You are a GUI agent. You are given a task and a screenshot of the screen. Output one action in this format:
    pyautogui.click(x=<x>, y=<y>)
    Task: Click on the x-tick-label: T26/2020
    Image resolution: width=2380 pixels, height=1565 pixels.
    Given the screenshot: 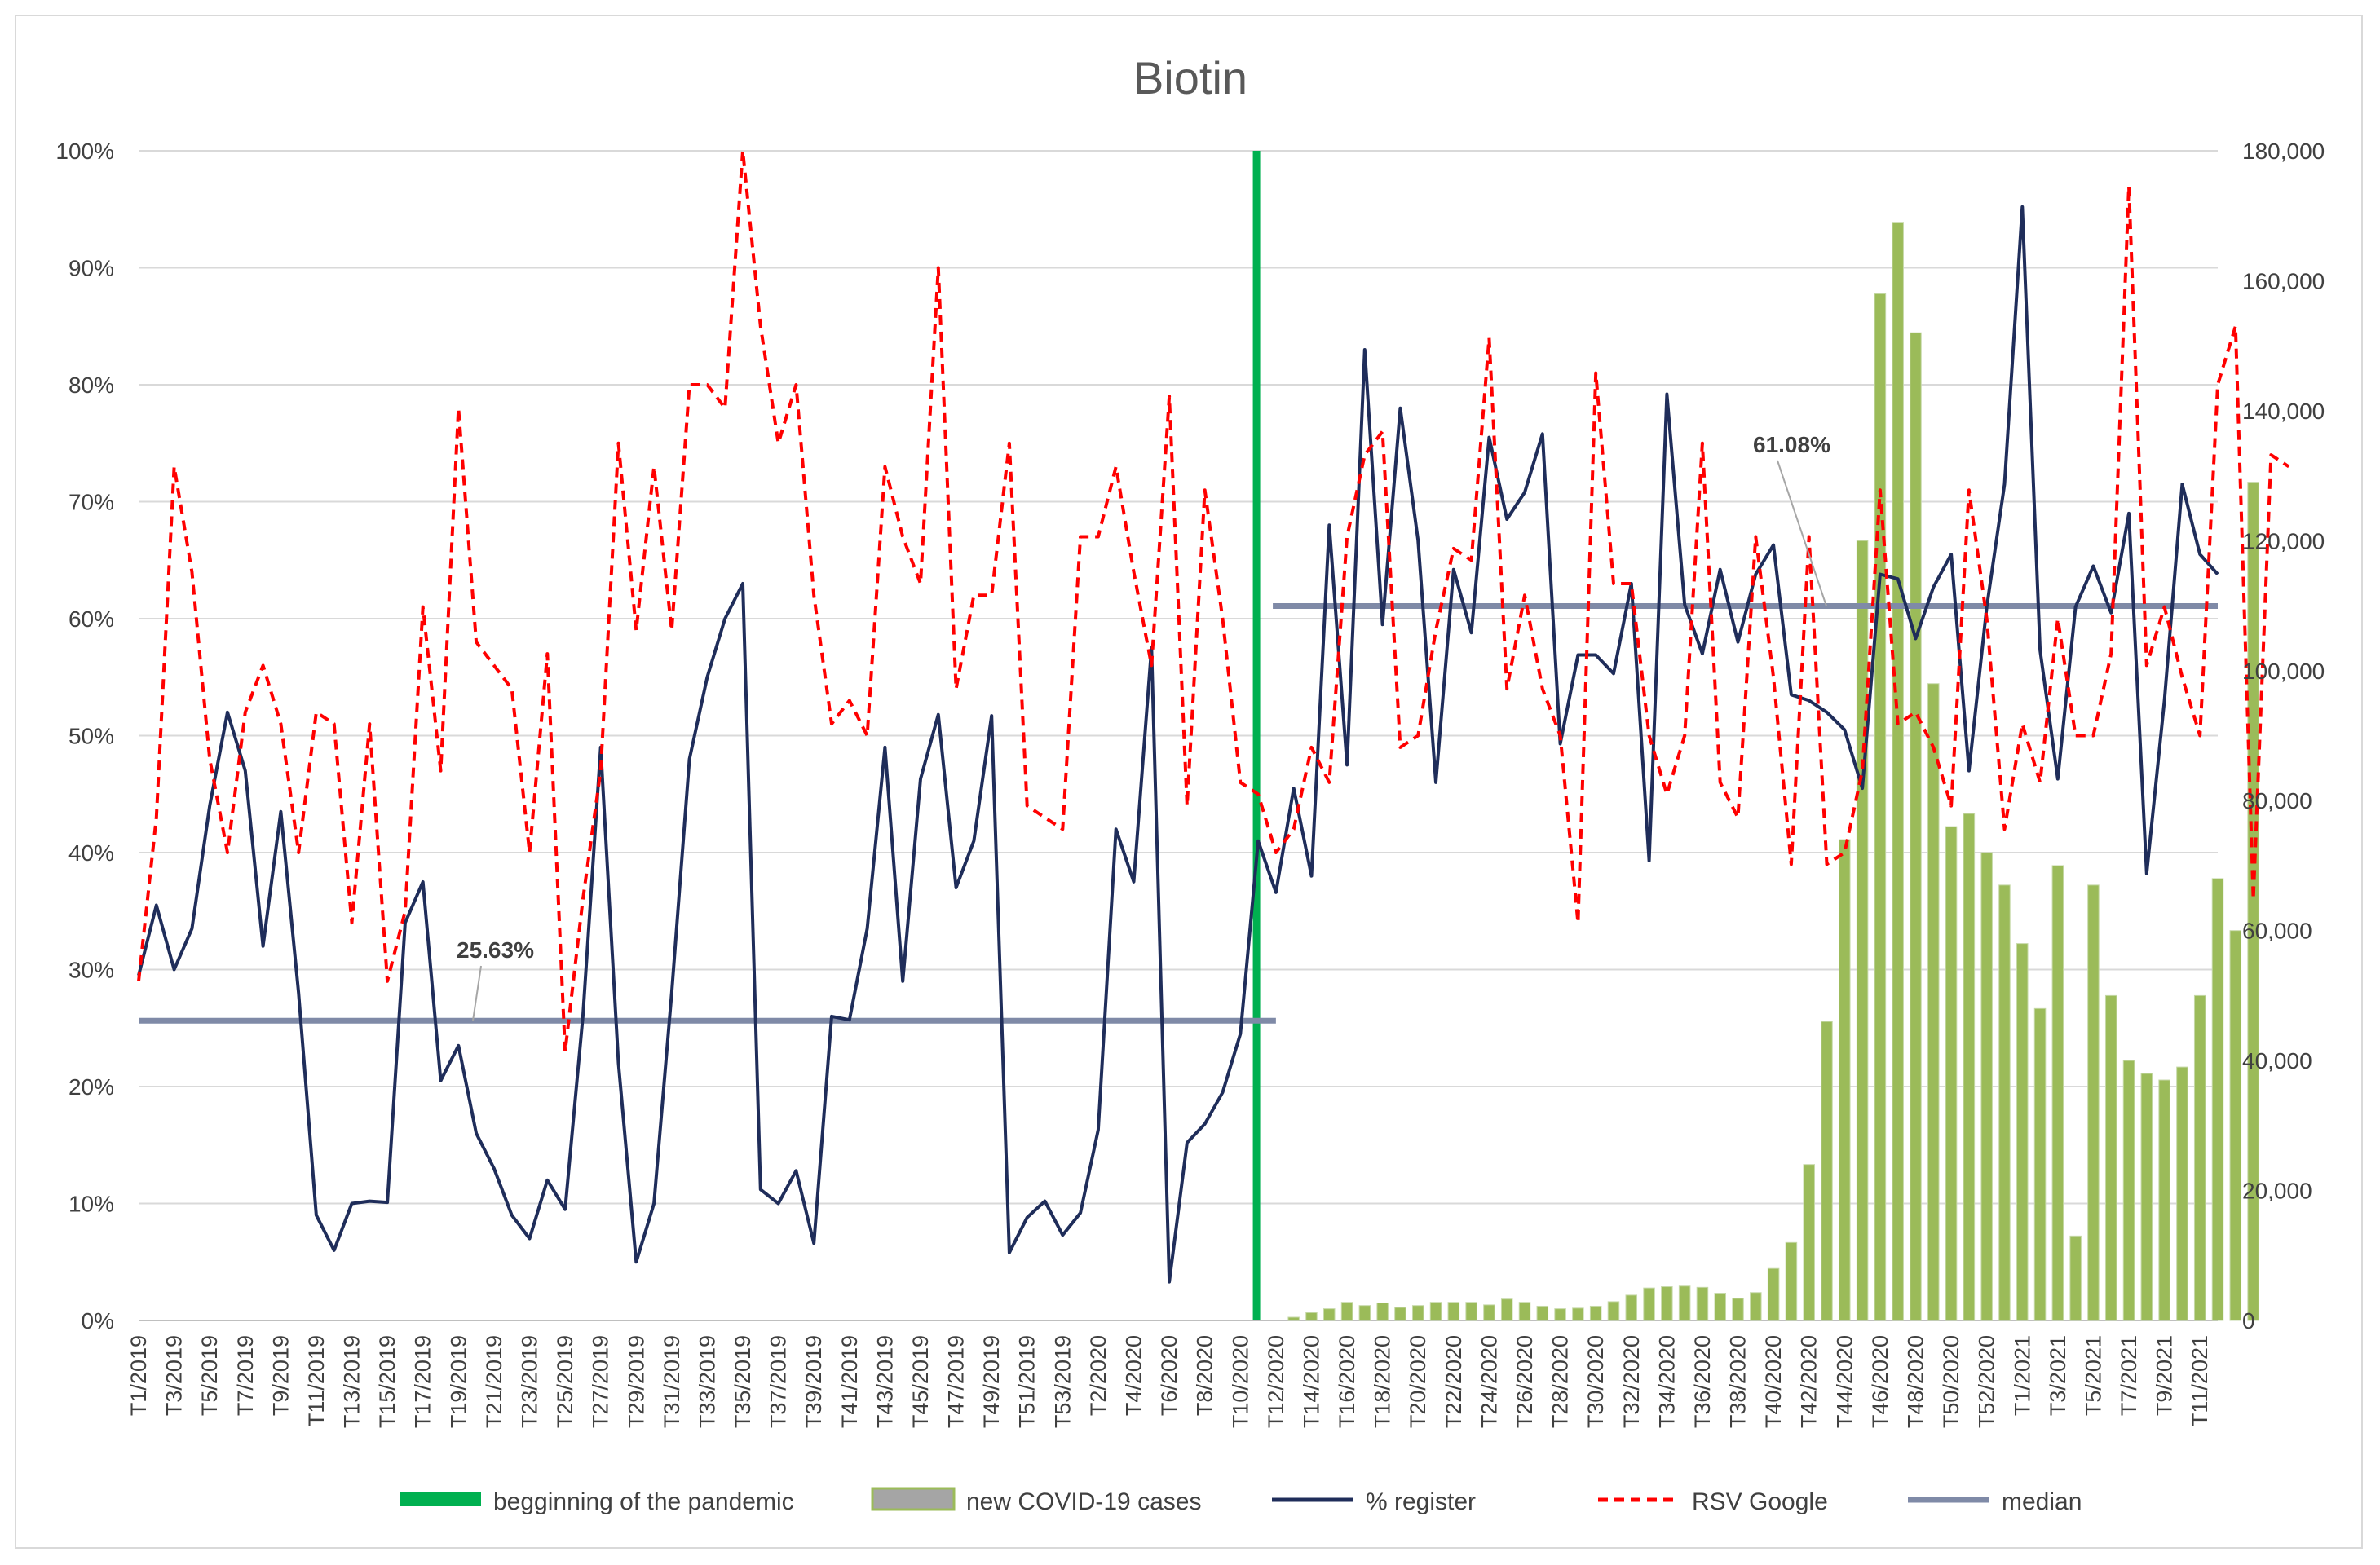 What is the action you would take?
    pyautogui.click(x=1525, y=1381)
    